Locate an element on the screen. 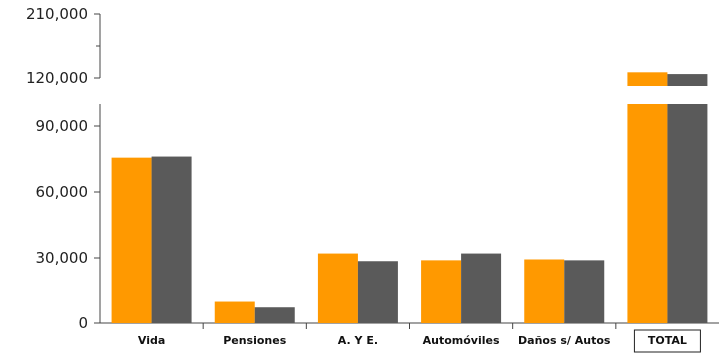  category-label: Vida is located at coordinates (151, 340).